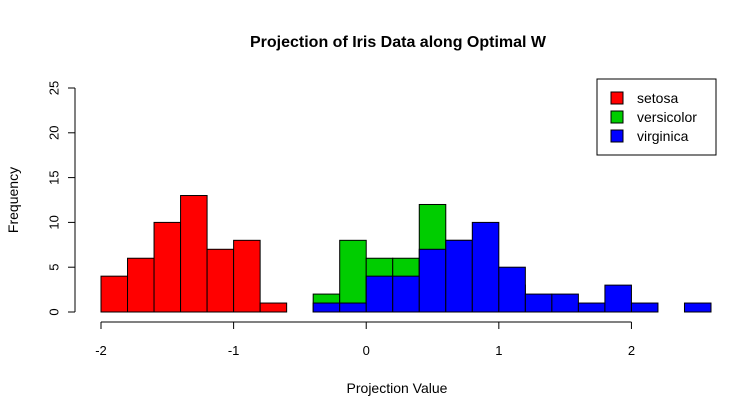 This screenshot has height=419, width=754. I want to click on legend-swatch-versicolor, so click(617, 117).